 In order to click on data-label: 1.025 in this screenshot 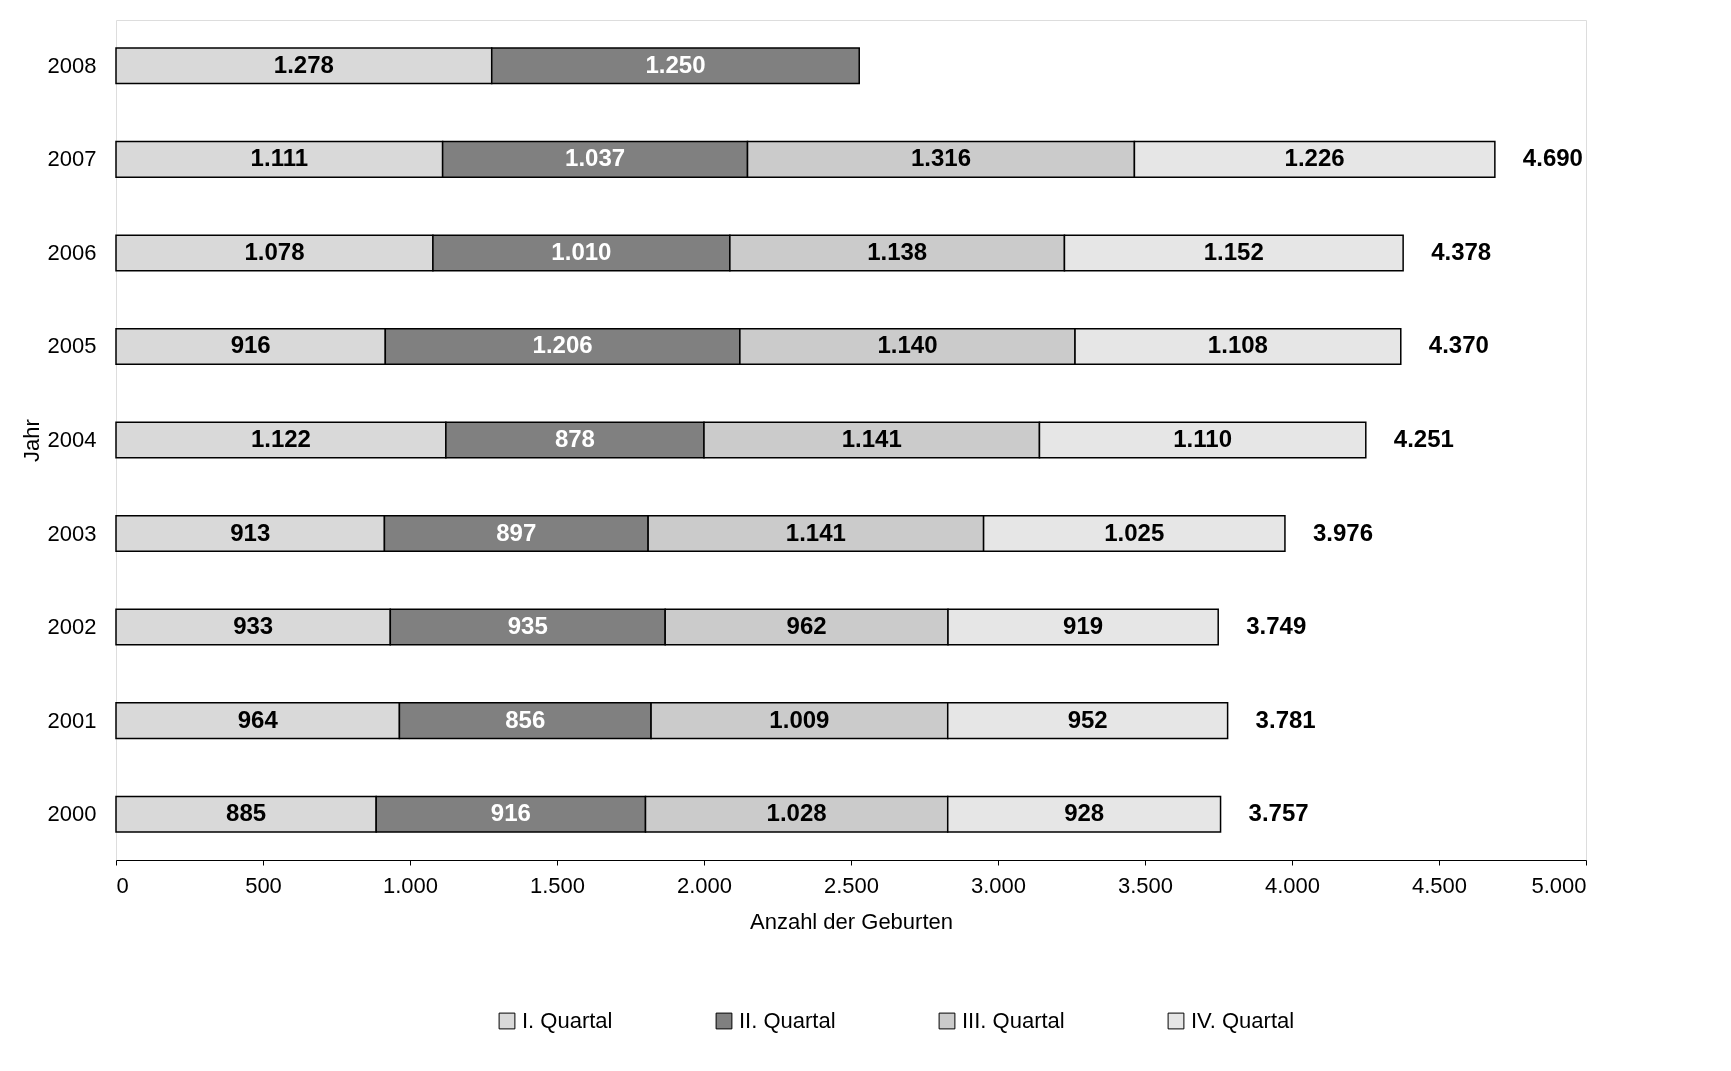, I will do `click(1134, 532)`.